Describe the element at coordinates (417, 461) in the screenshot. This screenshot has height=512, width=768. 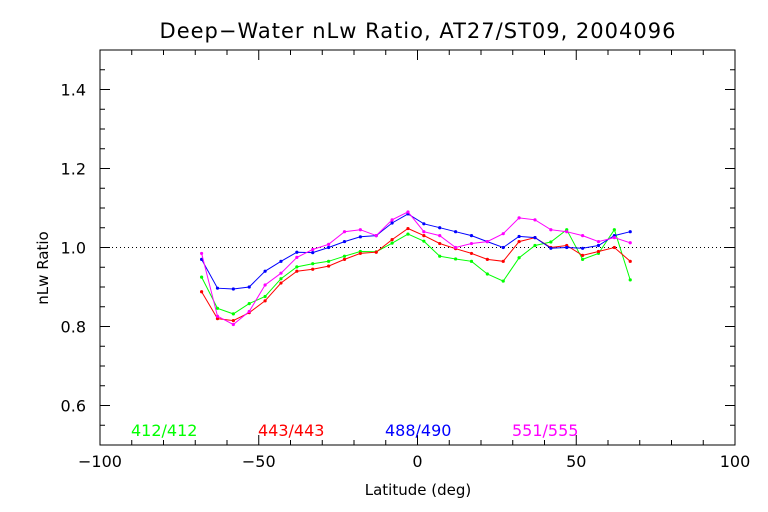
I see `x-tick-label: 0` at that location.